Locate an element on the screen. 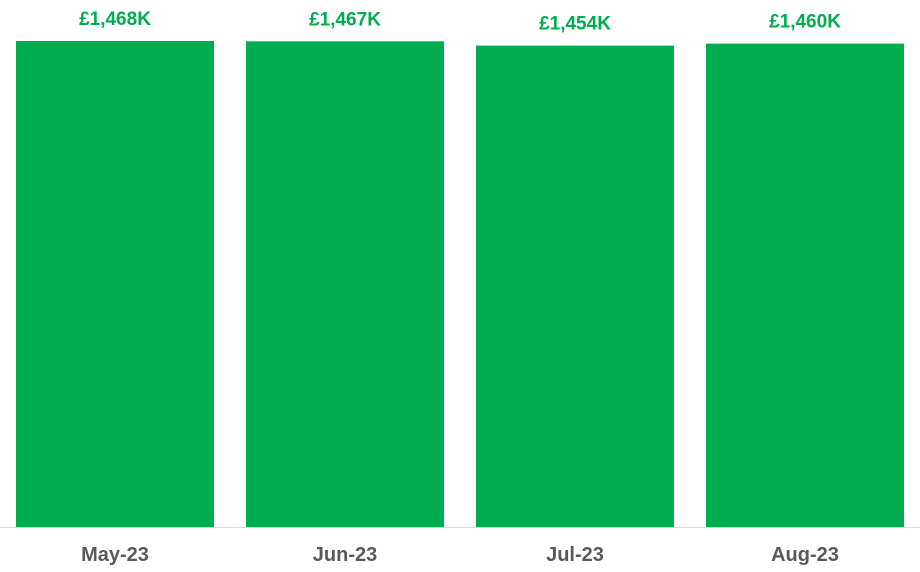 The height and width of the screenshot is (572, 920). category-labels-group: May-23 Jun-23 Jul-23 Aug-23 is located at coordinates (460, 555).